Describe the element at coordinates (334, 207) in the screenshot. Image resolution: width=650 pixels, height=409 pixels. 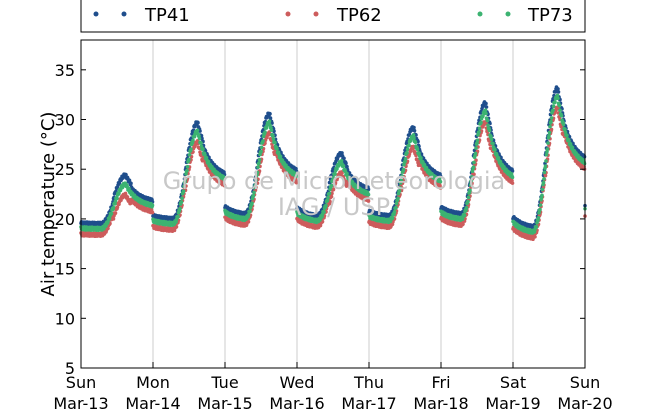
I see `watermark-line-2: IAG / USP` at that location.